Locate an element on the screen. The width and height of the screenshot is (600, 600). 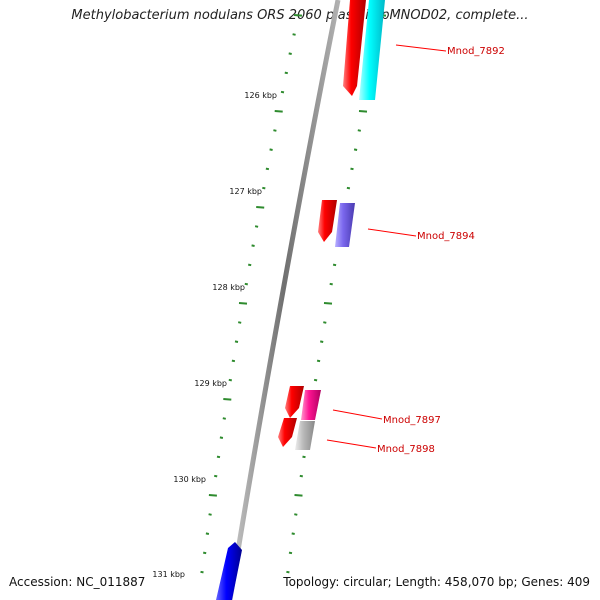
scale-label: 131 kbp is located at coordinates (168, 574).